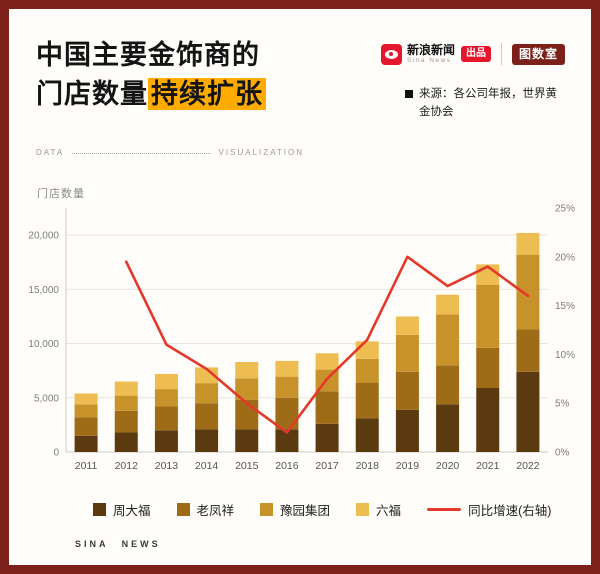  What do you see at coordinates (86, 466) in the screenshot?
I see `x-axis-label: 2011` at bounding box center [86, 466].